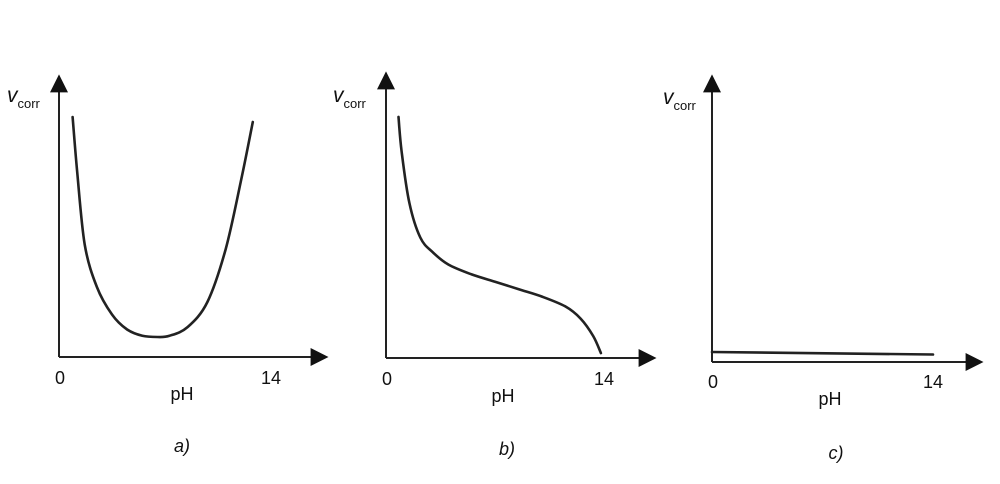 The width and height of the screenshot is (1000, 484). What do you see at coordinates (680, 99) in the screenshot?
I see `panel-c-ylabel: vcorr` at bounding box center [680, 99].